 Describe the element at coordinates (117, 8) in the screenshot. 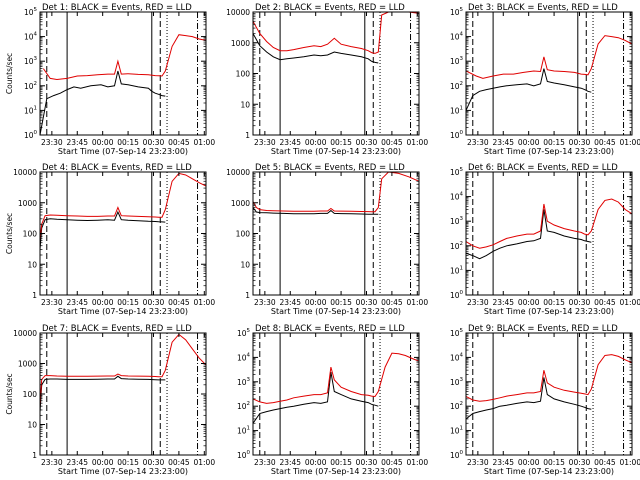

I see `panel-title: Det 1: BLACK = Events, RED = LLD` at that location.